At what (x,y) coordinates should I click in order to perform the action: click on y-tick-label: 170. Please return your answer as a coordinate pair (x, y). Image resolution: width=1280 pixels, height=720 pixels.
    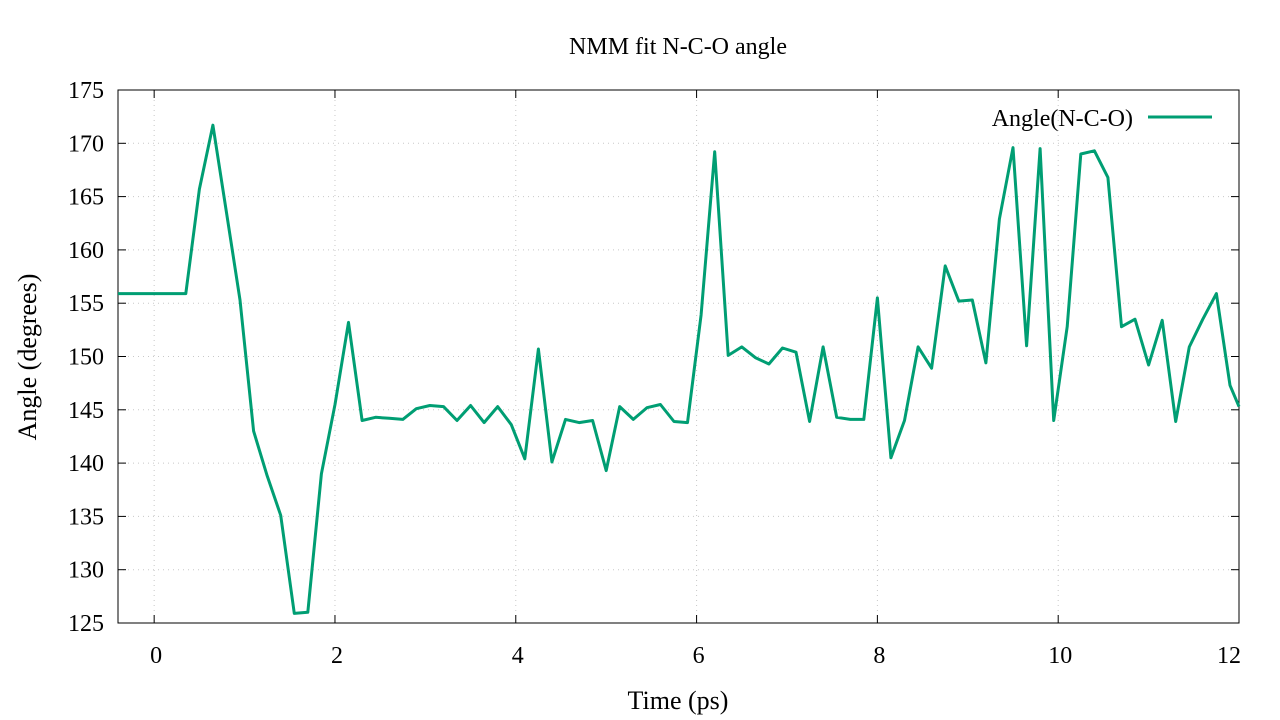
    Looking at the image, I should click on (86, 144).